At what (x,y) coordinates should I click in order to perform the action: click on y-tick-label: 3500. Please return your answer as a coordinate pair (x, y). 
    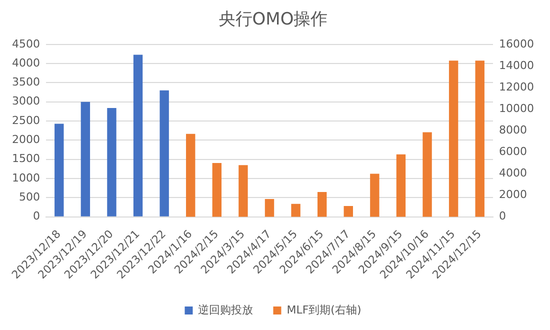
    Looking at the image, I should click on (26, 82).